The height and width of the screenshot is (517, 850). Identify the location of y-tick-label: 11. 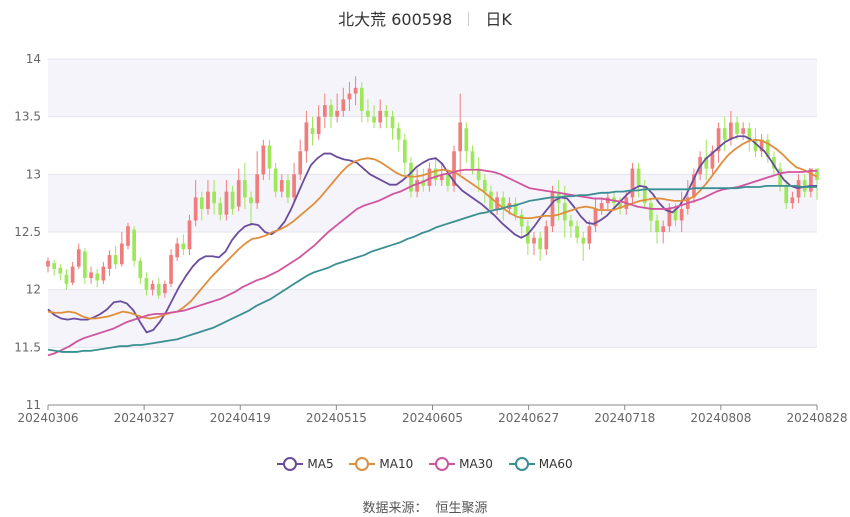
(33, 405).